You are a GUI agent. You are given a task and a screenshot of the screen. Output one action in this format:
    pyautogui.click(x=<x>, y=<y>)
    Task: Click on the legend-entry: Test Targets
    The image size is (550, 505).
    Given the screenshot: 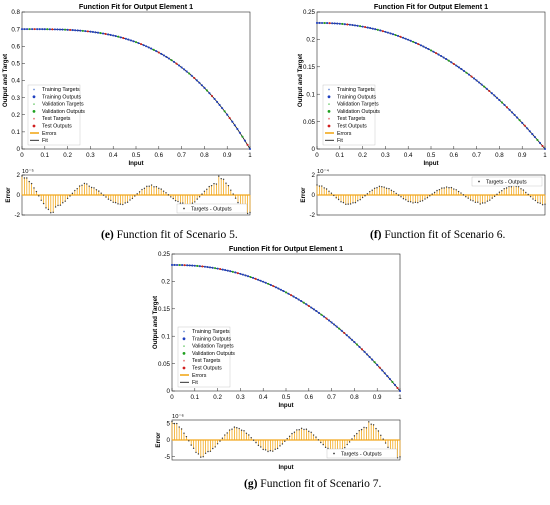 What is the action you would take?
    pyautogui.click(x=206, y=361)
    